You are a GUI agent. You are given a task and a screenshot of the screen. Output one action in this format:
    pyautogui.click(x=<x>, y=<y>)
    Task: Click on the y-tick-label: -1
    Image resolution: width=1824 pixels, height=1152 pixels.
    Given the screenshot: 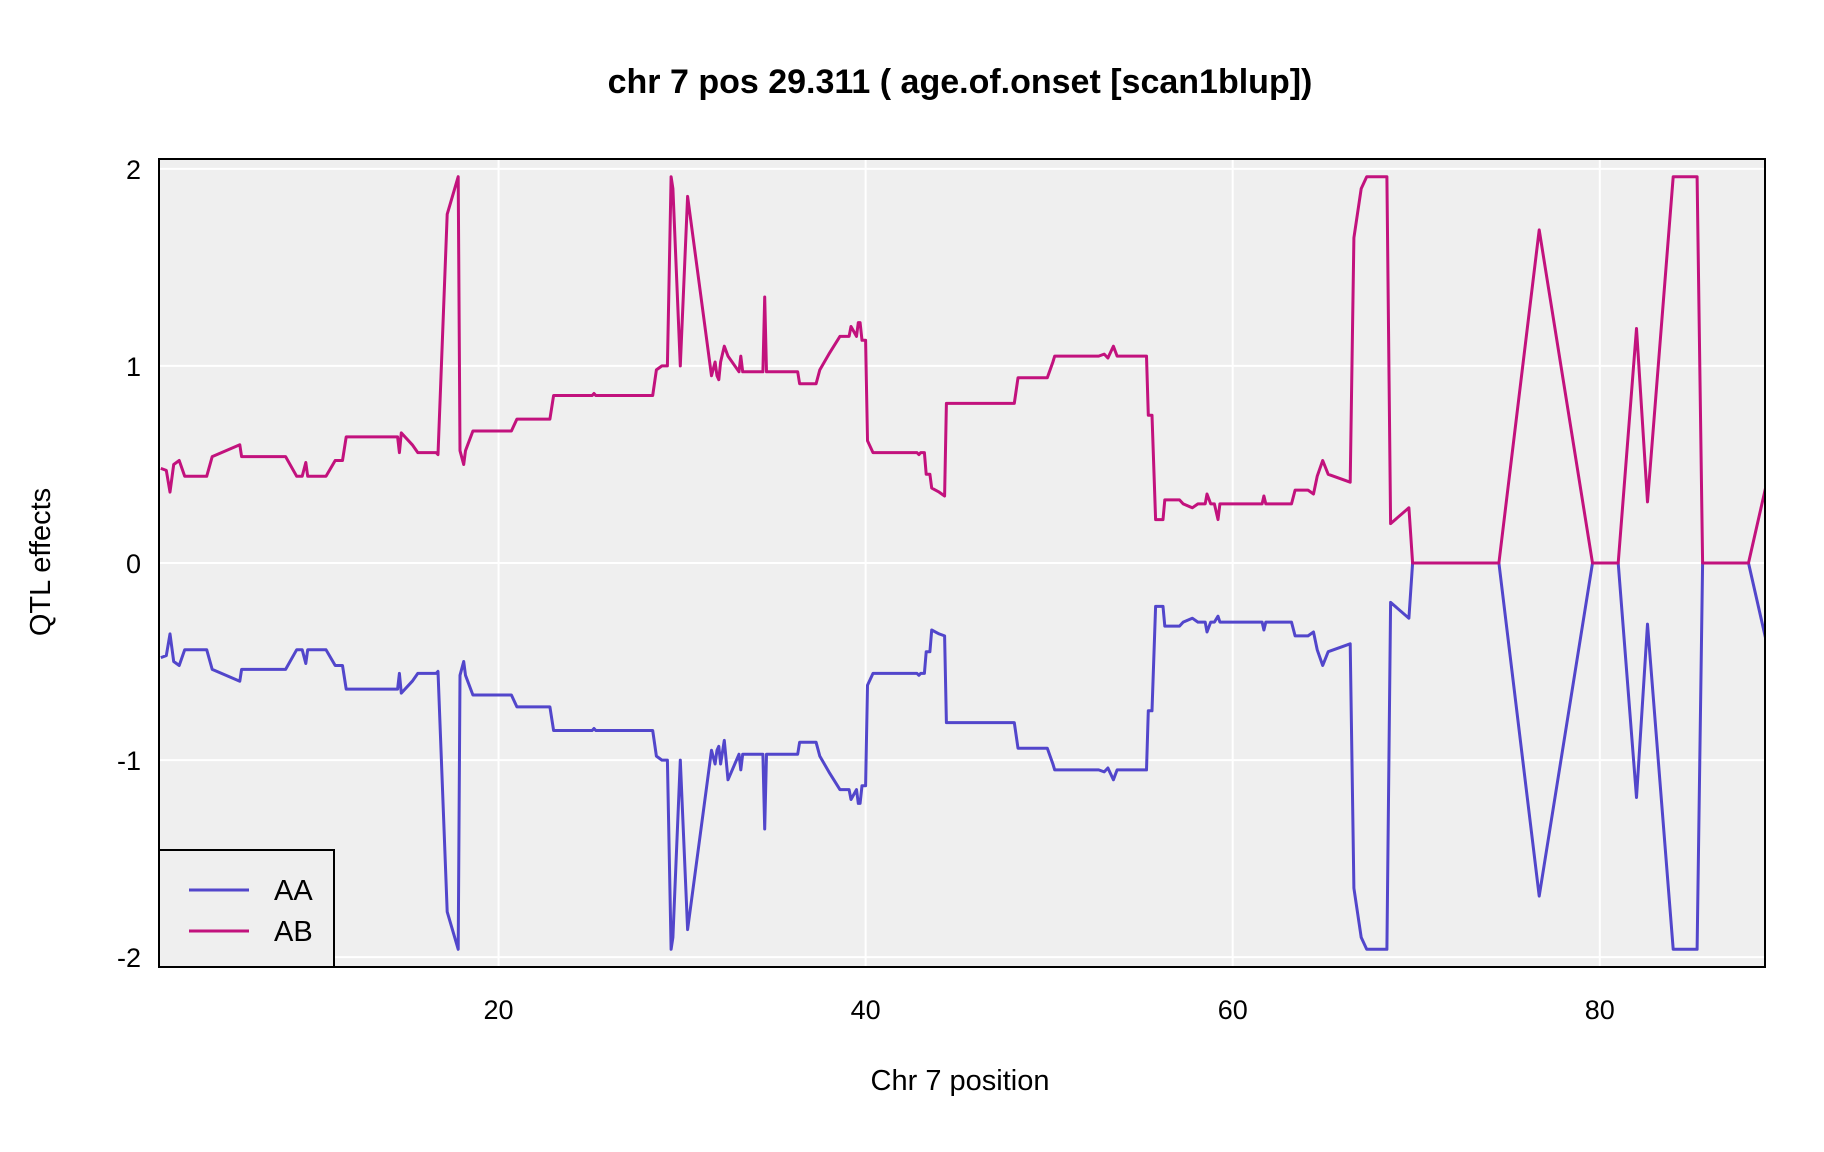 What is the action you would take?
    pyautogui.click(x=129, y=761)
    